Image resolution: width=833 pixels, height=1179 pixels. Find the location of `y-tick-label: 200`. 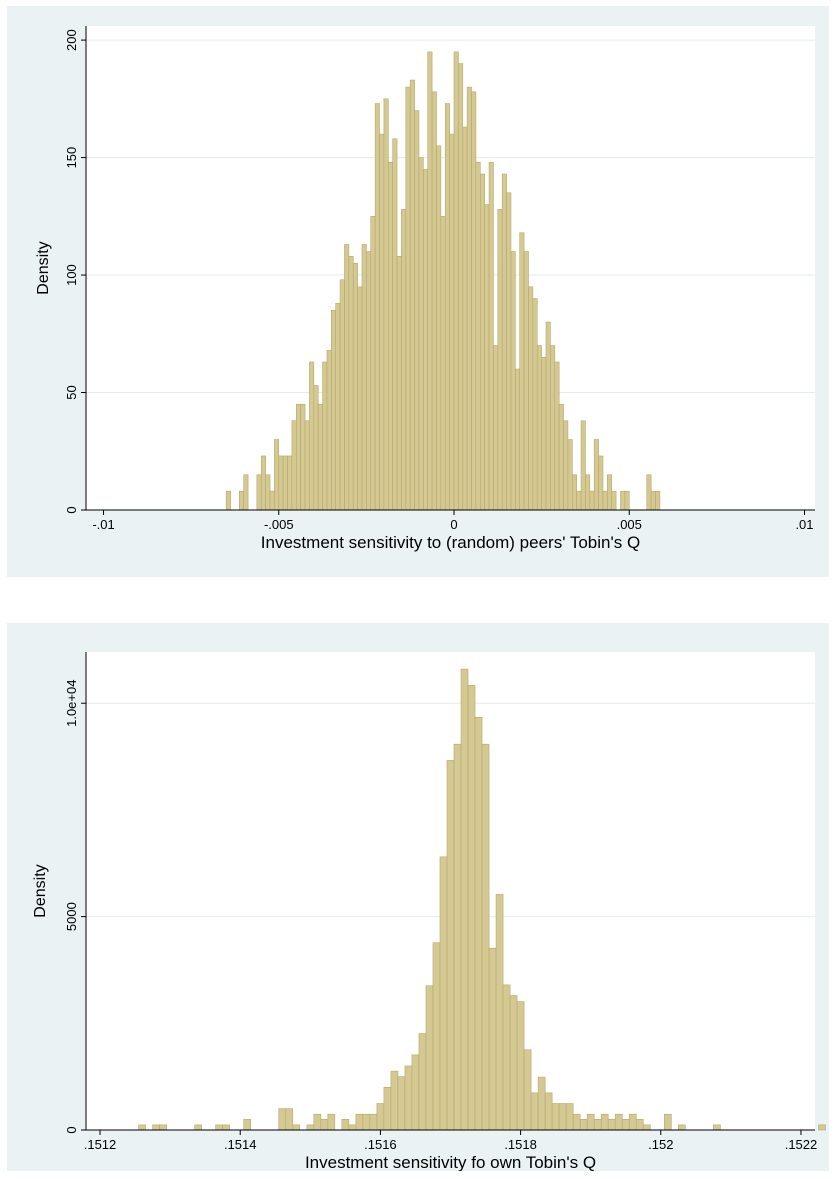

y-tick-label: 200 is located at coordinates (71, 40).